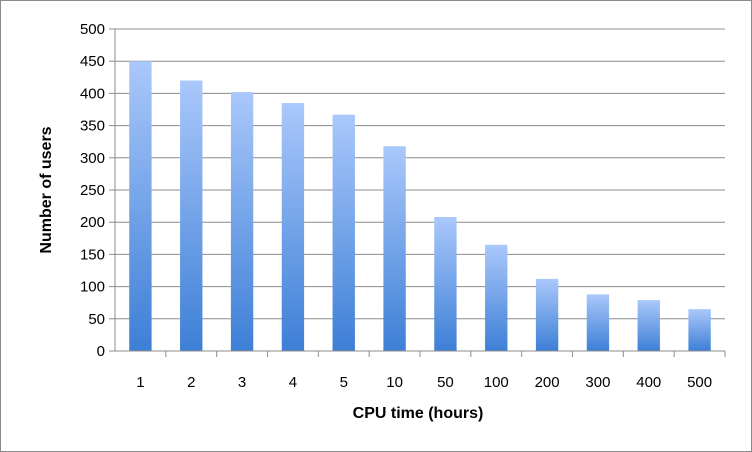 The image size is (752, 452). Describe the element at coordinates (344, 382) in the screenshot. I see `x-tick-label: 5` at that location.